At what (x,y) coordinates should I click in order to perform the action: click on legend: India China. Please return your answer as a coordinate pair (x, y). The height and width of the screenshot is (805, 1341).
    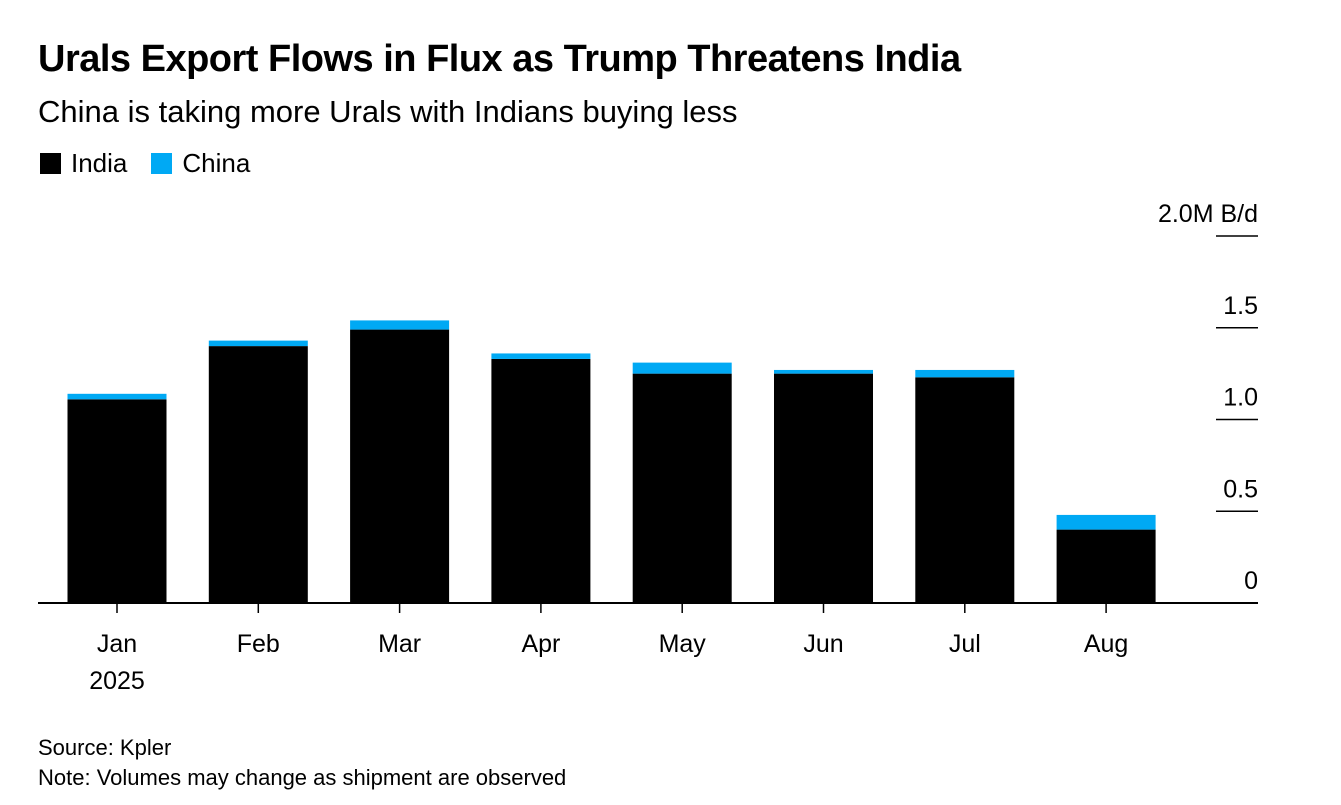
    Looking at the image, I should click on (157, 163).